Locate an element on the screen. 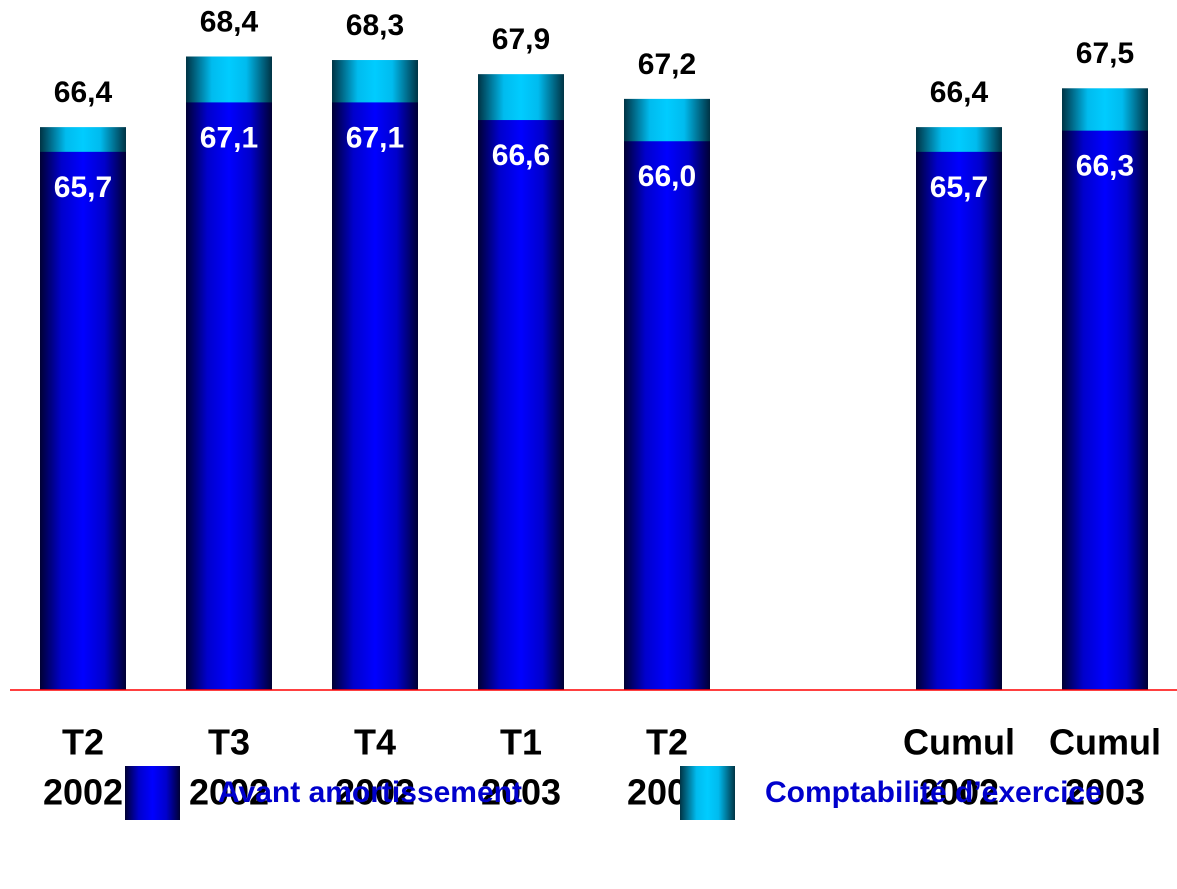  value-label: 67,5 is located at coordinates (1105, 53).